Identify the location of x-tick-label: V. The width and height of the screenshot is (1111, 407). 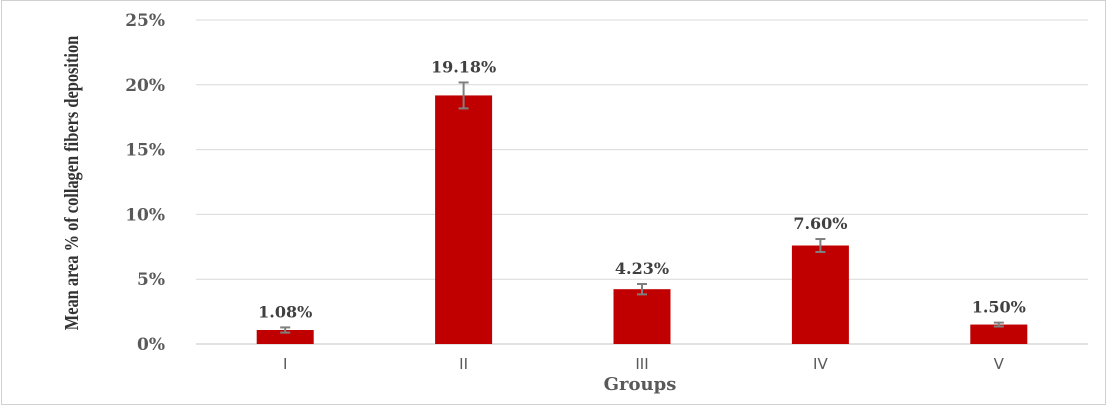
(999, 364).